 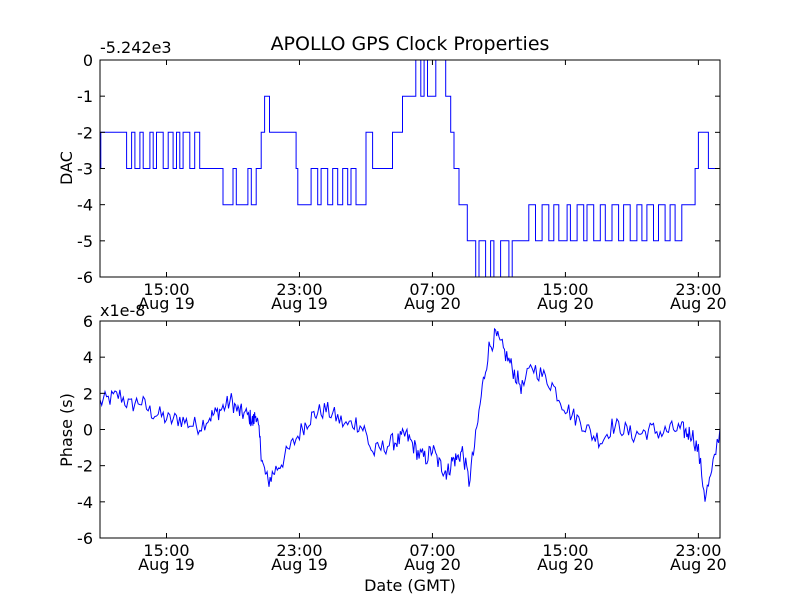 I want to click on phase-y-tick-label: 0, so click(x=88, y=430).